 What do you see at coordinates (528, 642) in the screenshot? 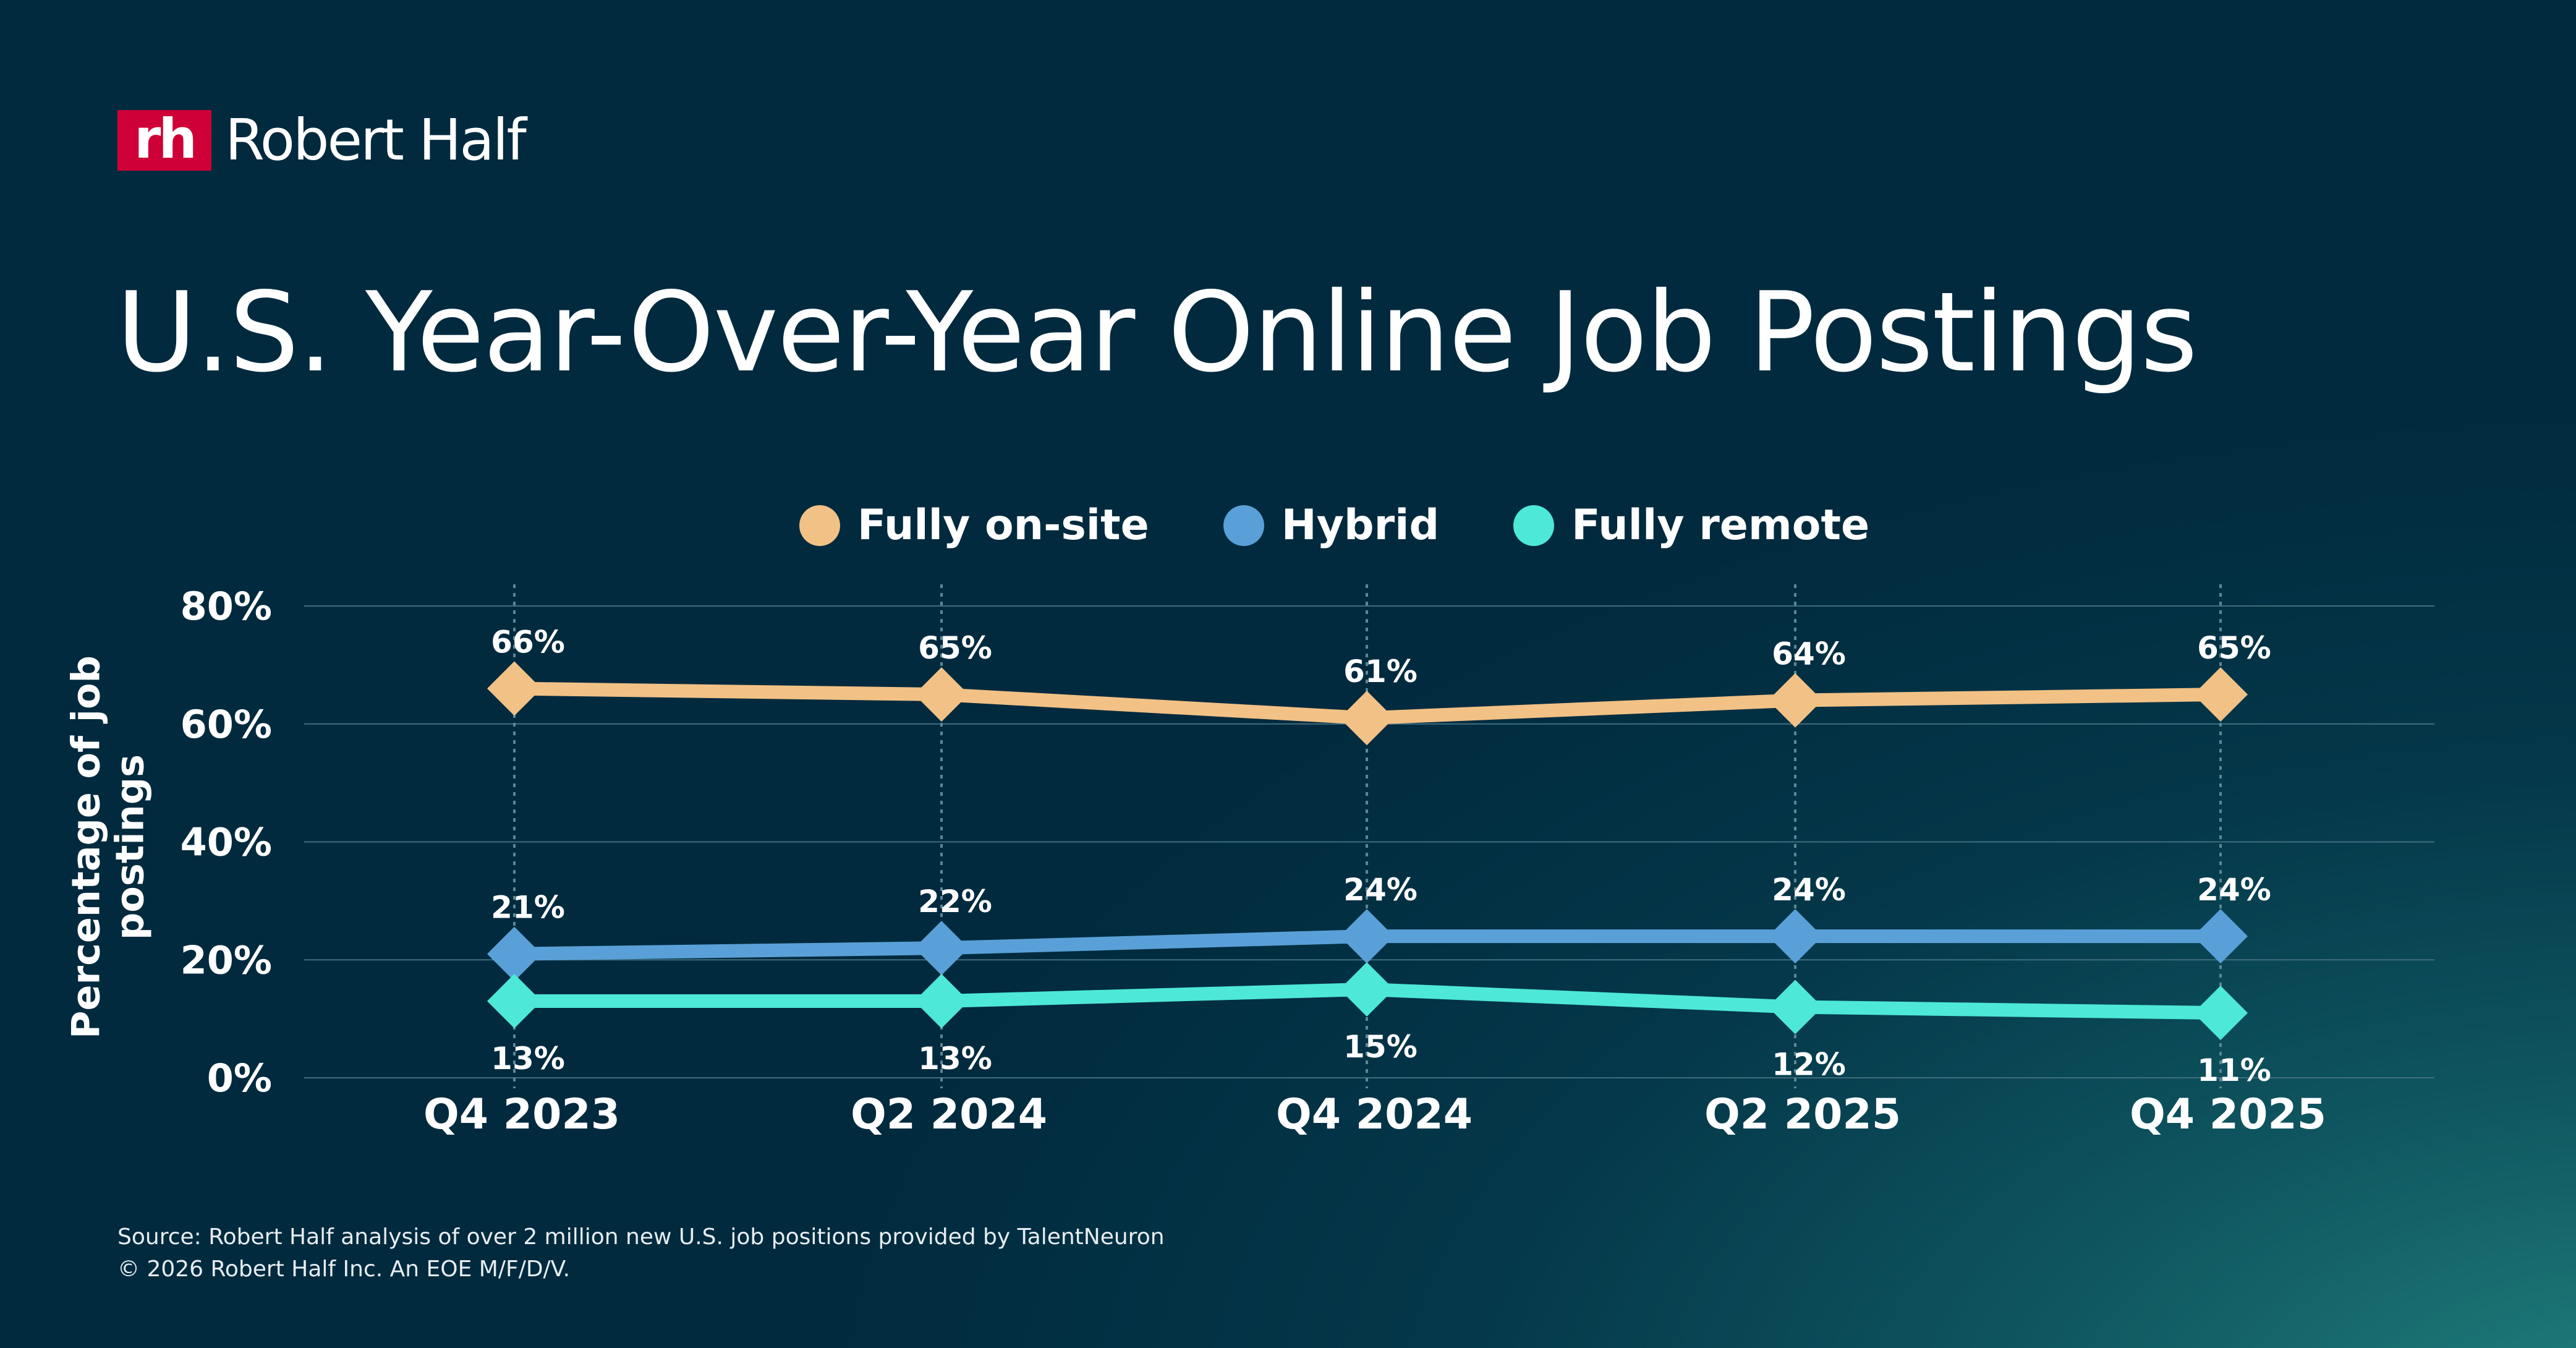
I see `data-label: 66%` at bounding box center [528, 642].